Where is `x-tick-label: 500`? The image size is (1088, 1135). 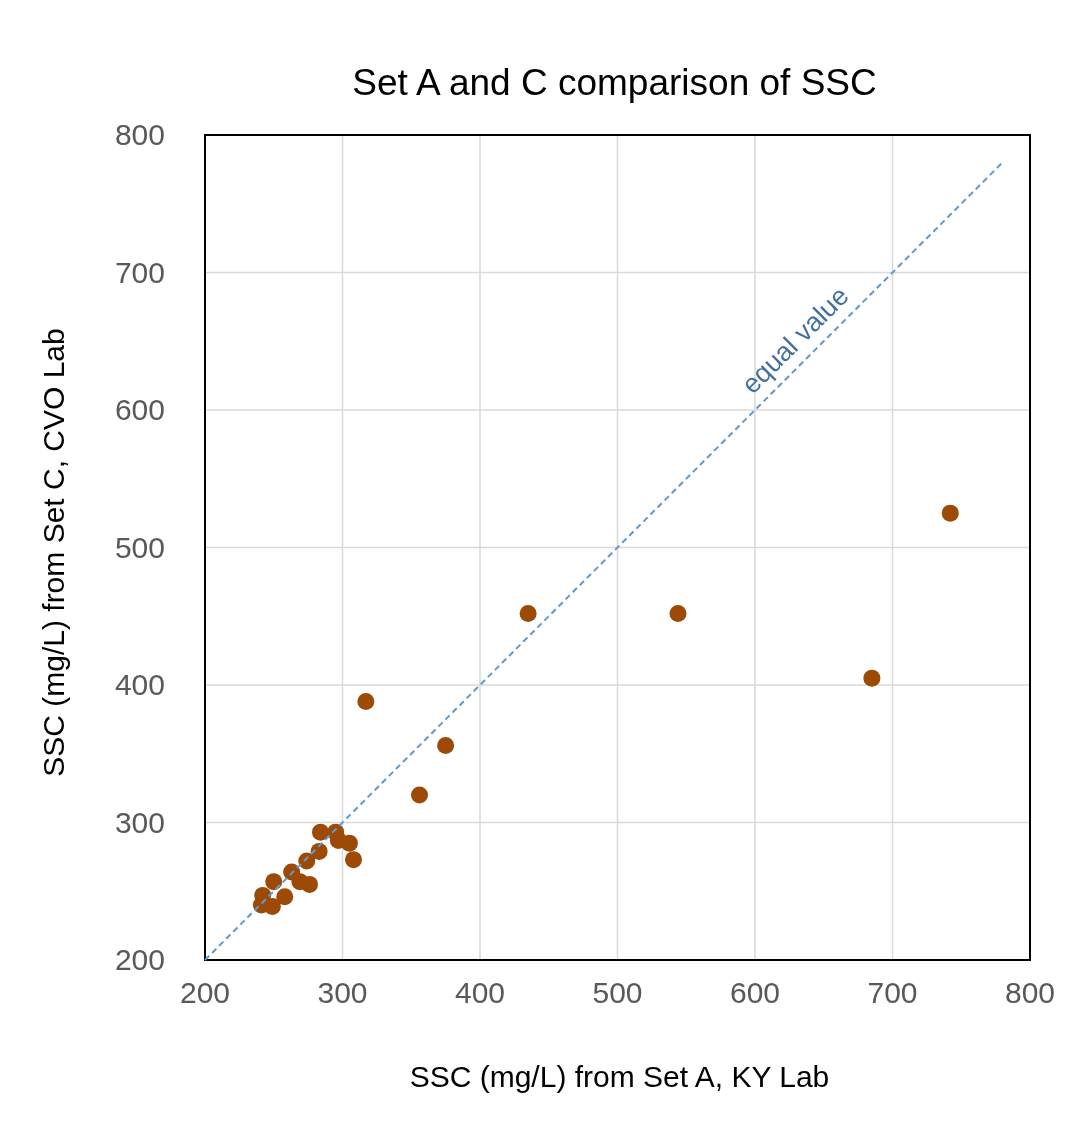 x-tick-label: 500 is located at coordinates (617, 992).